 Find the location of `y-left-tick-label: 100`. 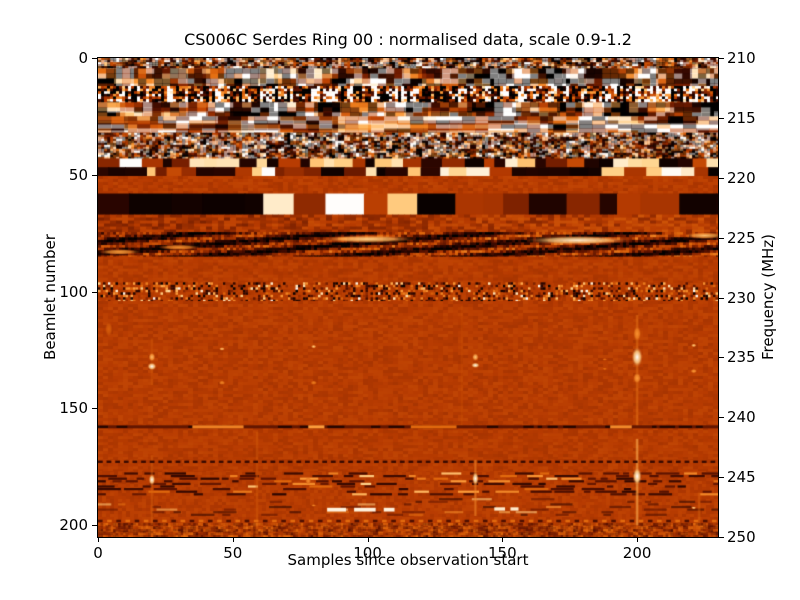

y-left-tick-label: 100 is located at coordinates (73, 291).